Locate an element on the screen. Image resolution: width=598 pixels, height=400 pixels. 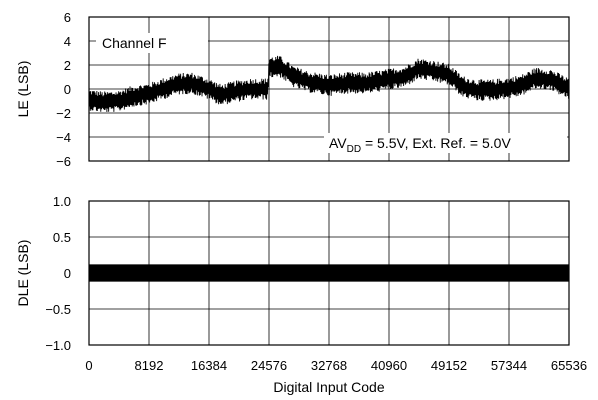
le-legend-box is located at coordinates (152, 43).